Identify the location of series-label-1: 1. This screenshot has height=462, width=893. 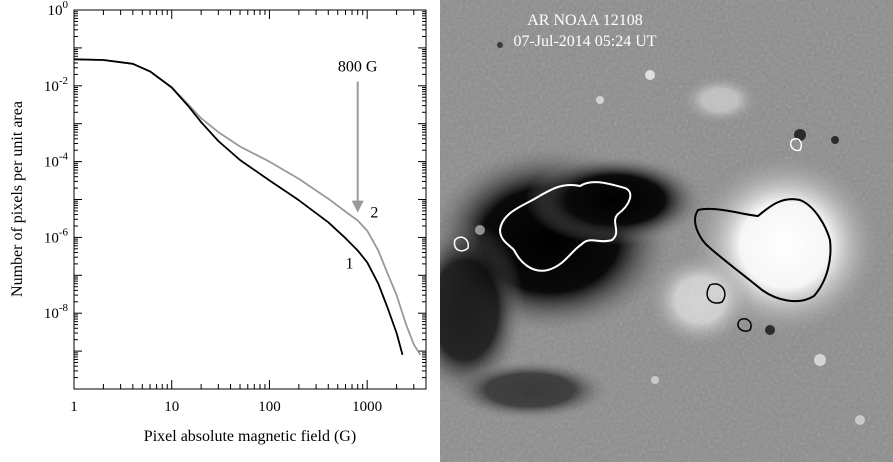
(349, 264).